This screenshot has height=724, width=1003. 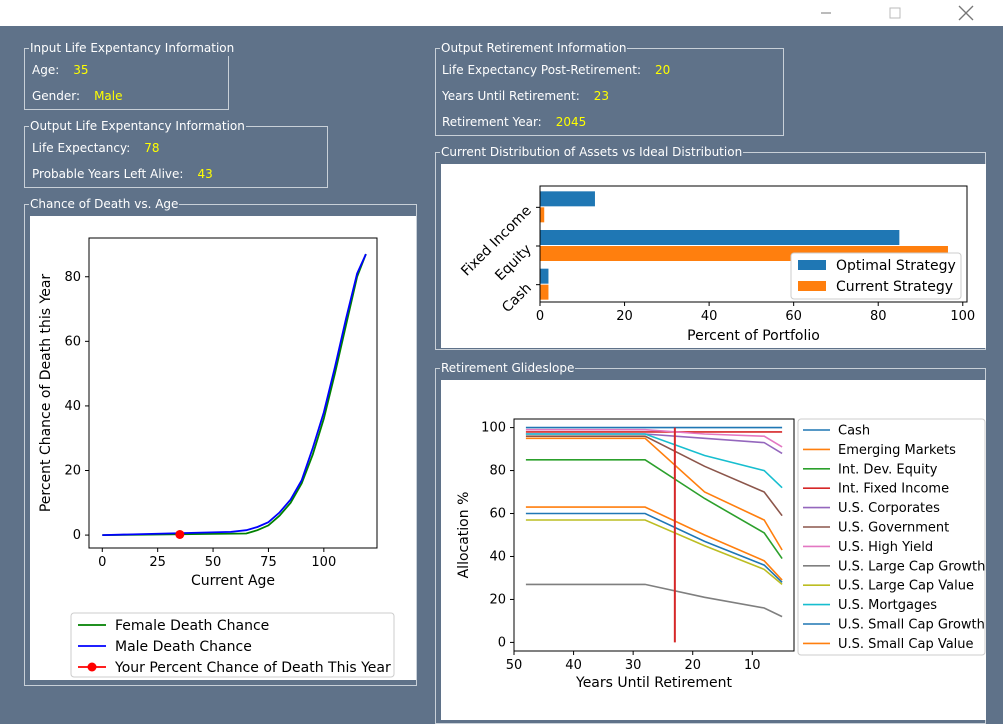 What do you see at coordinates (571, 122) in the screenshot?
I see `retirement-year-value: 2045` at bounding box center [571, 122].